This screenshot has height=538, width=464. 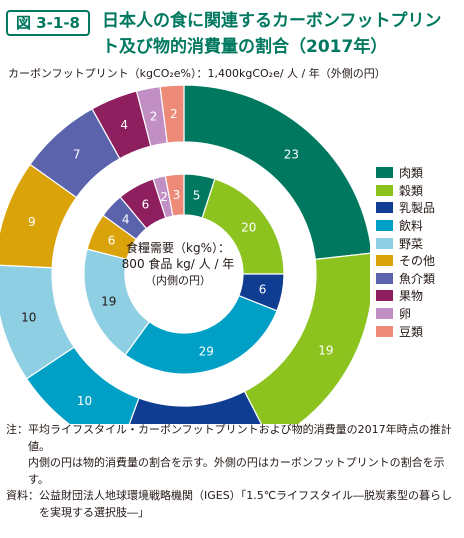 I want to click on chart-legend: 肉類穀類乳製品飲料野菜その他魚介類果物卵豆類, so click(x=420, y=252).